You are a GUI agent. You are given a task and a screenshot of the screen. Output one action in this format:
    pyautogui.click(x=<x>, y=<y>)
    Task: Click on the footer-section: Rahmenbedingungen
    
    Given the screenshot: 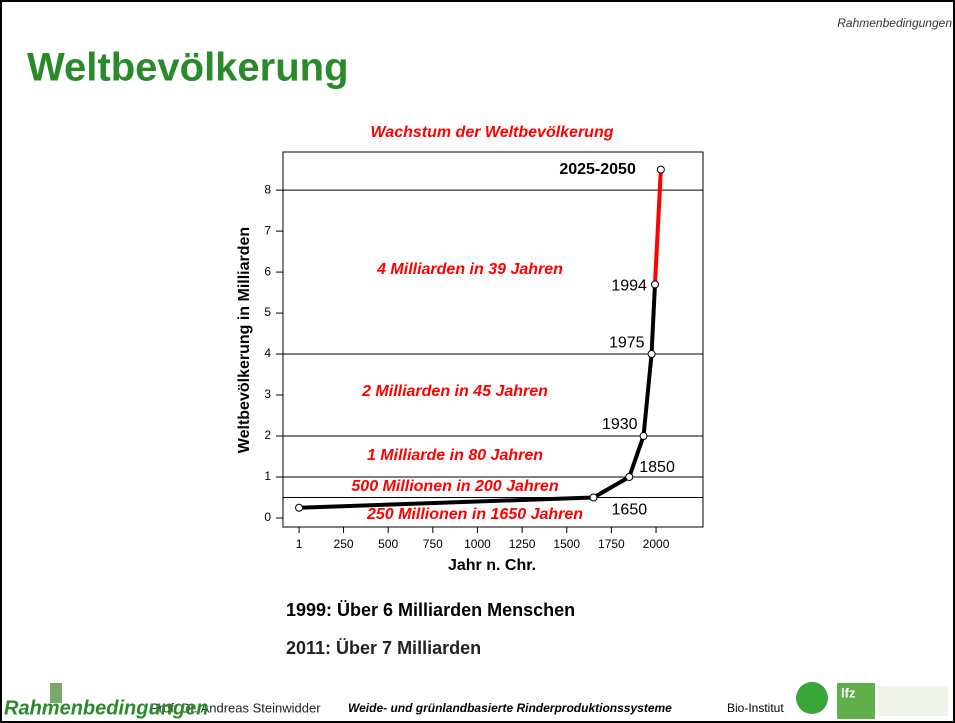 What is the action you would take?
    pyautogui.click(x=106, y=708)
    